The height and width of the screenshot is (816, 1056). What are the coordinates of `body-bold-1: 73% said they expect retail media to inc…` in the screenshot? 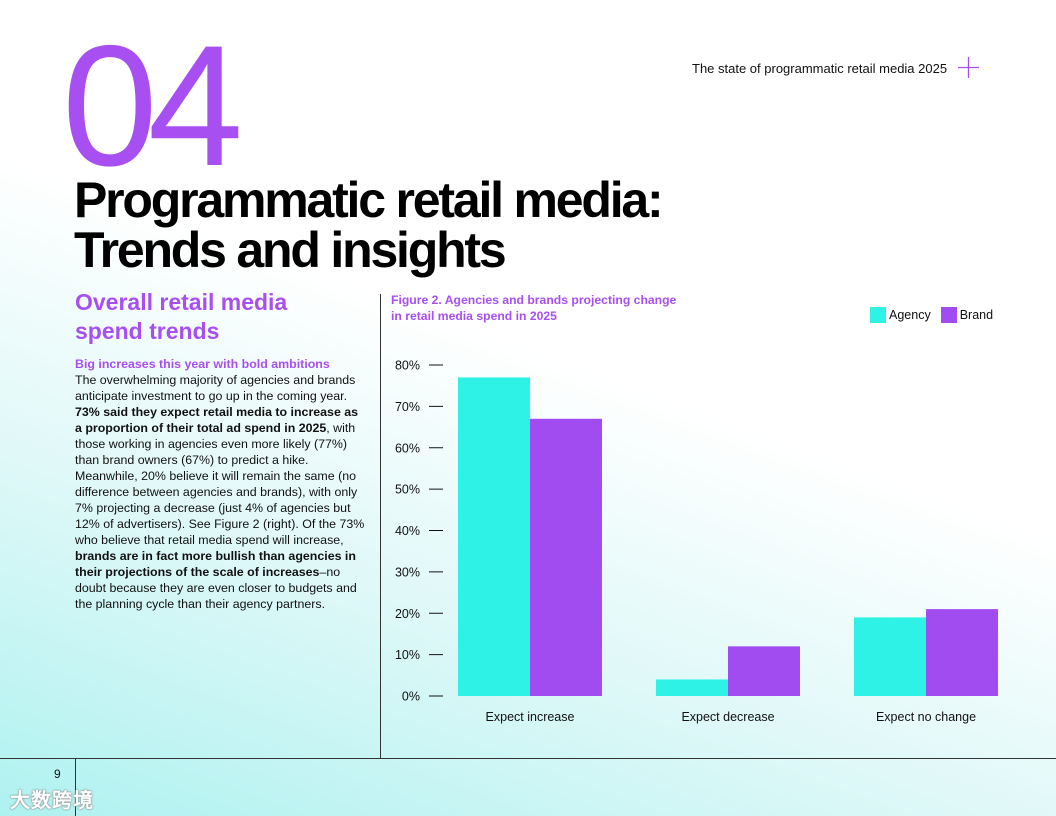 It's located at (217, 420).